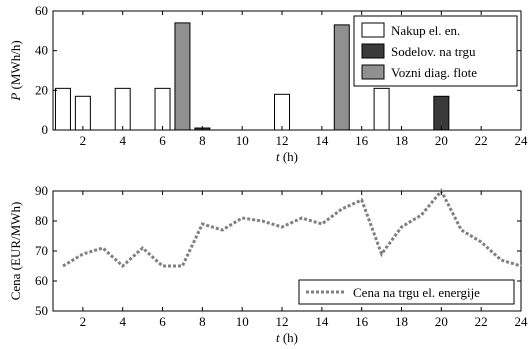  Describe the element at coordinates (41, 250) in the screenshot. I see `y-tick-label: 70` at that location.